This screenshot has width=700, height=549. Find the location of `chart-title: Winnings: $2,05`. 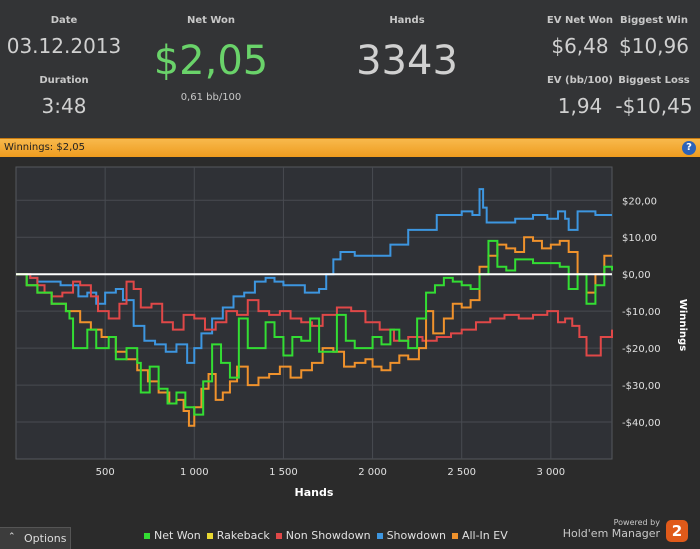

chart-title: Winnings: $2,05 is located at coordinates (44, 147).